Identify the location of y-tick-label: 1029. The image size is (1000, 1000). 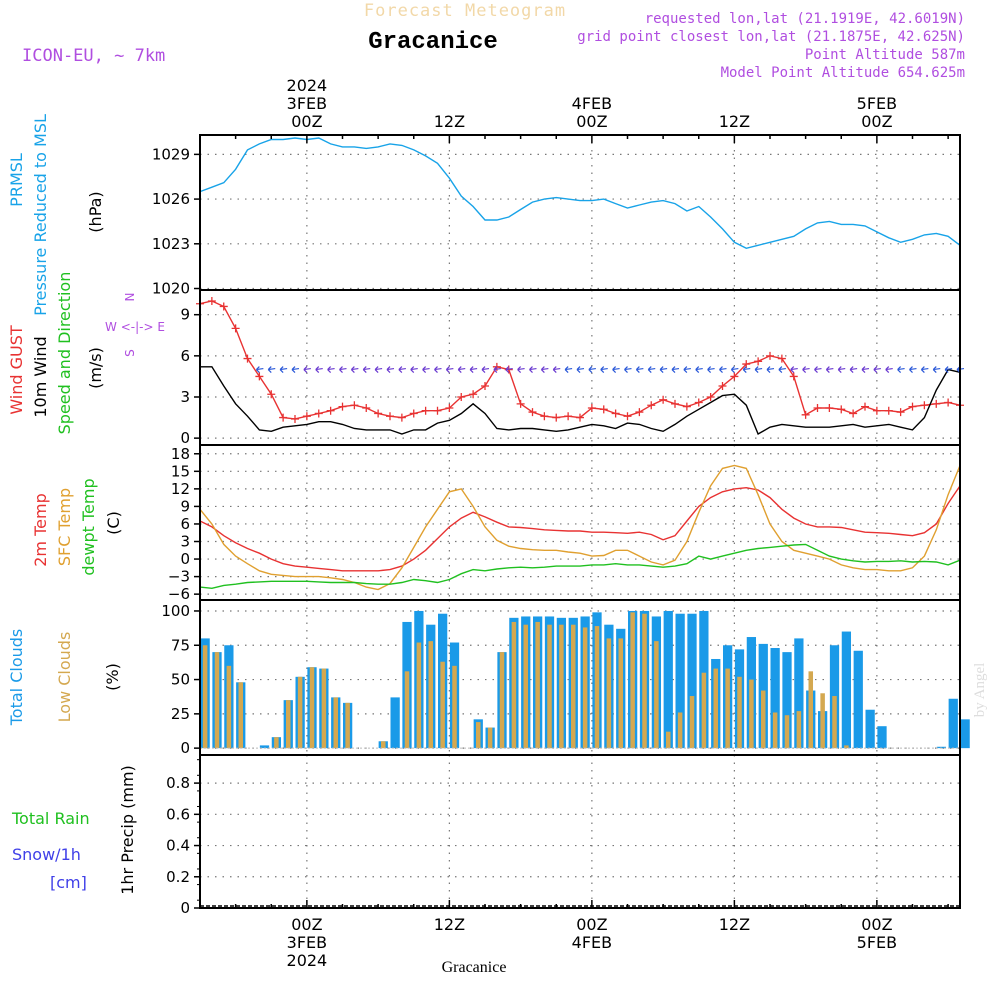
(171, 154).